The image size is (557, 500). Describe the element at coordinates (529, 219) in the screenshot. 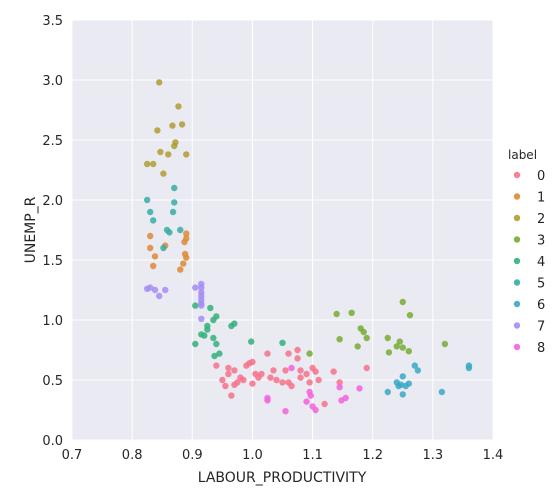

I see `legend-item-2: 2` at that location.